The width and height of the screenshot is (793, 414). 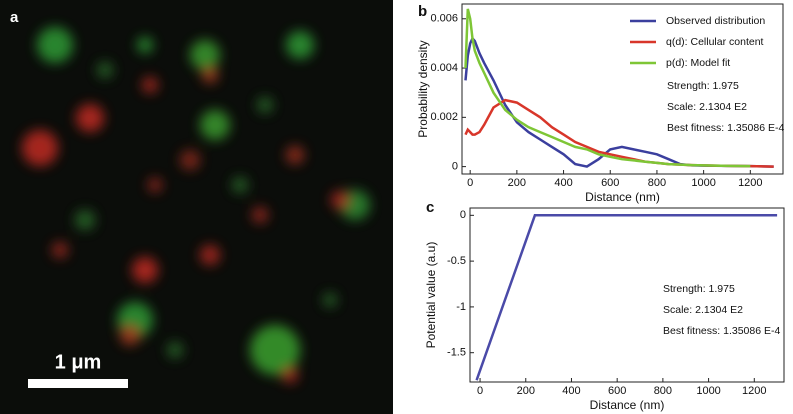 What do you see at coordinates (698, 63) in the screenshot?
I see `legend-label: p(d): Model fit` at bounding box center [698, 63].